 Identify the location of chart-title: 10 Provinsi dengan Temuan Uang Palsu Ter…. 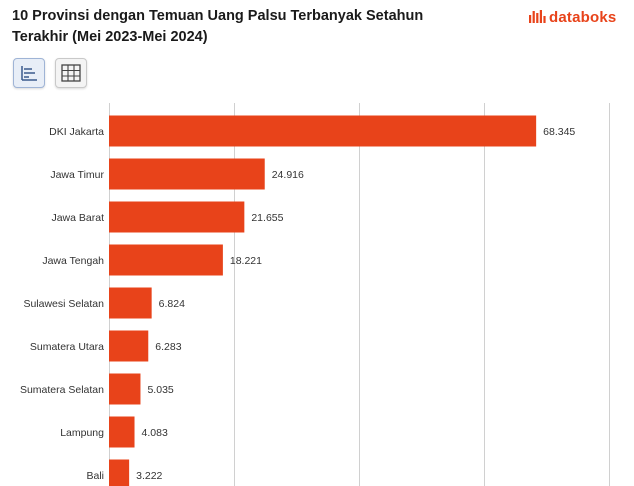
(218, 26).